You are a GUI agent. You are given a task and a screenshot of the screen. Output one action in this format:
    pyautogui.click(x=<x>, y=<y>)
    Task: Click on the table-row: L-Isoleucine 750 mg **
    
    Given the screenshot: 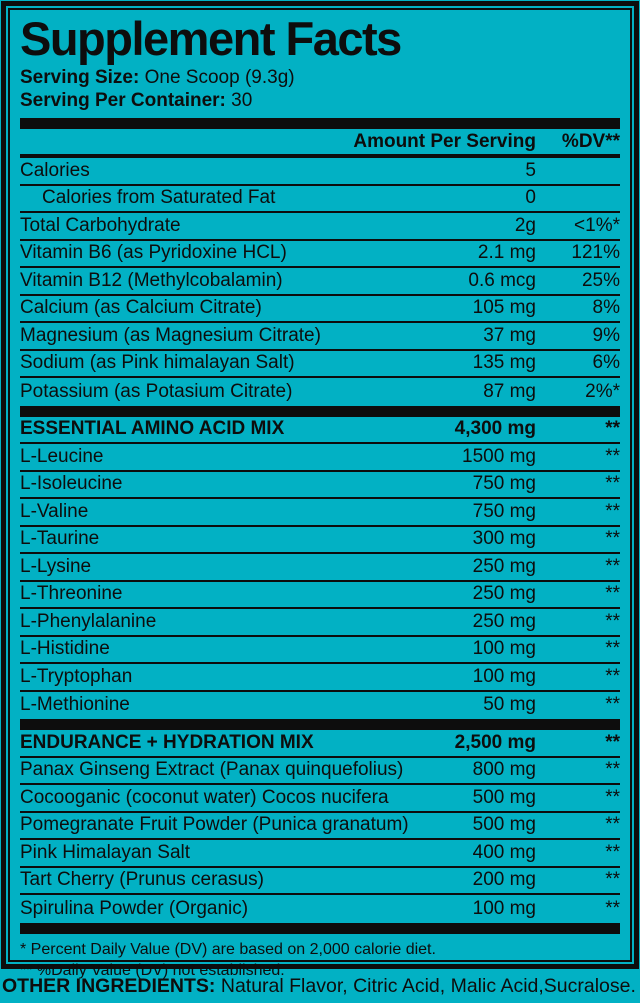 What is the action you would take?
    pyautogui.click(x=320, y=485)
    